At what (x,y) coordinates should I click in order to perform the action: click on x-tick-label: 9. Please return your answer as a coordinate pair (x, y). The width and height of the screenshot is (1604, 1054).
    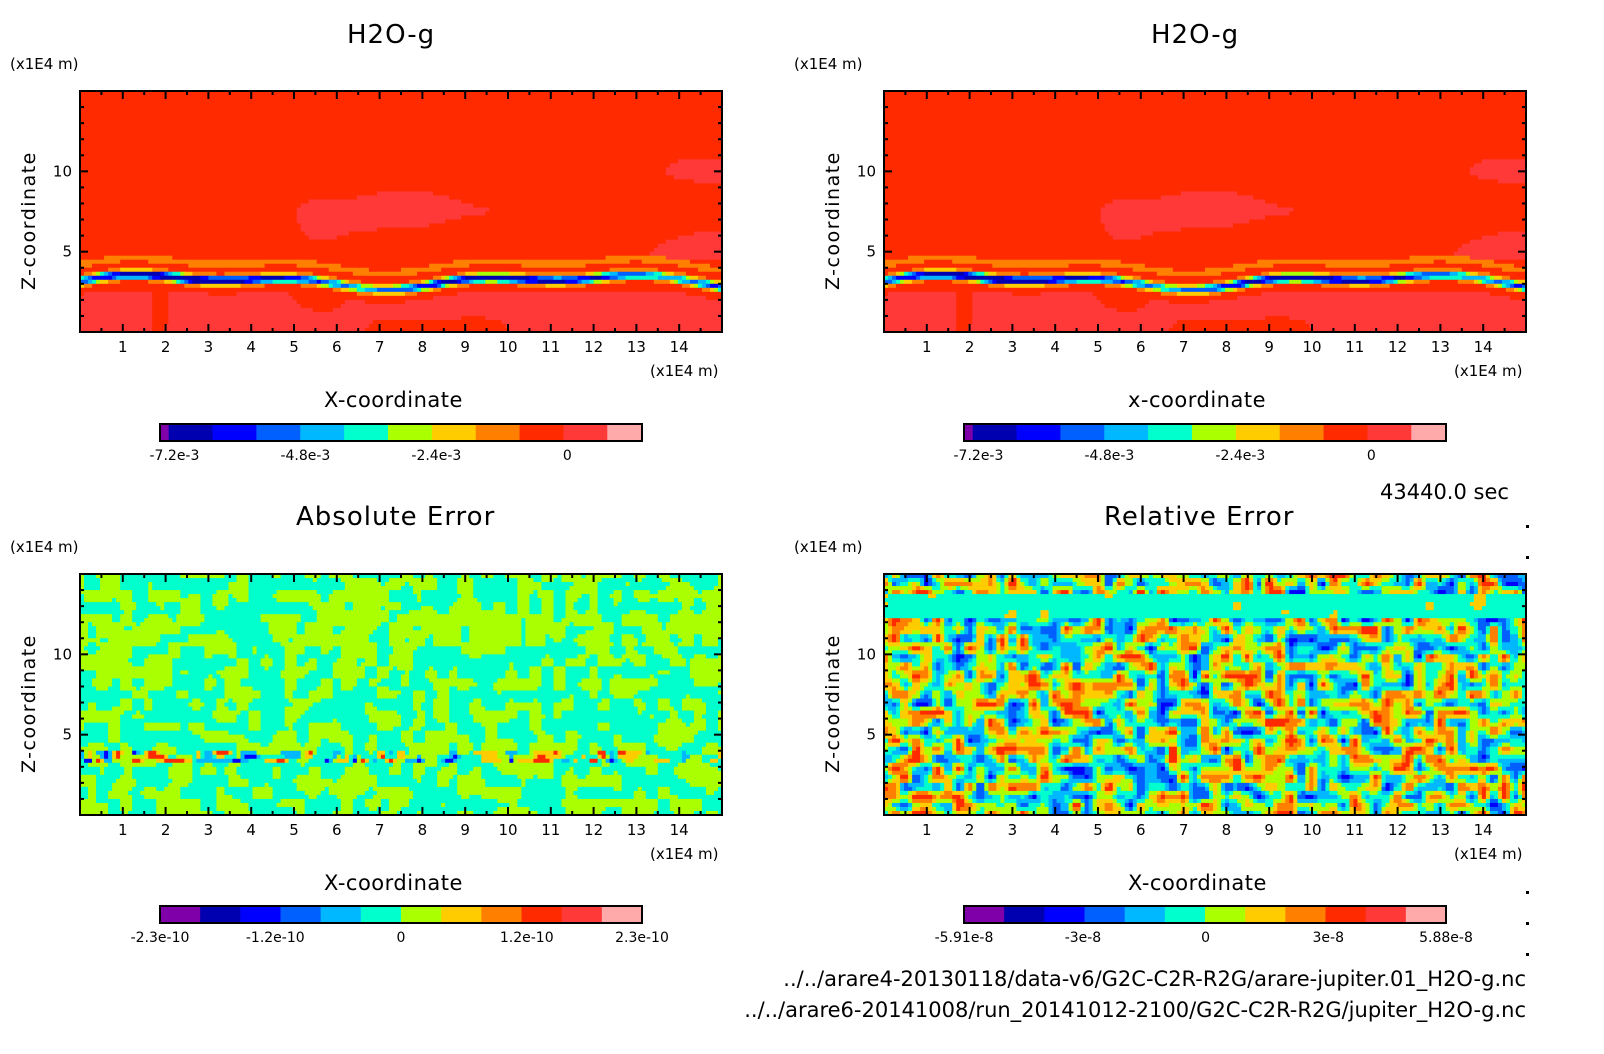
    Looking at the image, I should click on (465, 830).